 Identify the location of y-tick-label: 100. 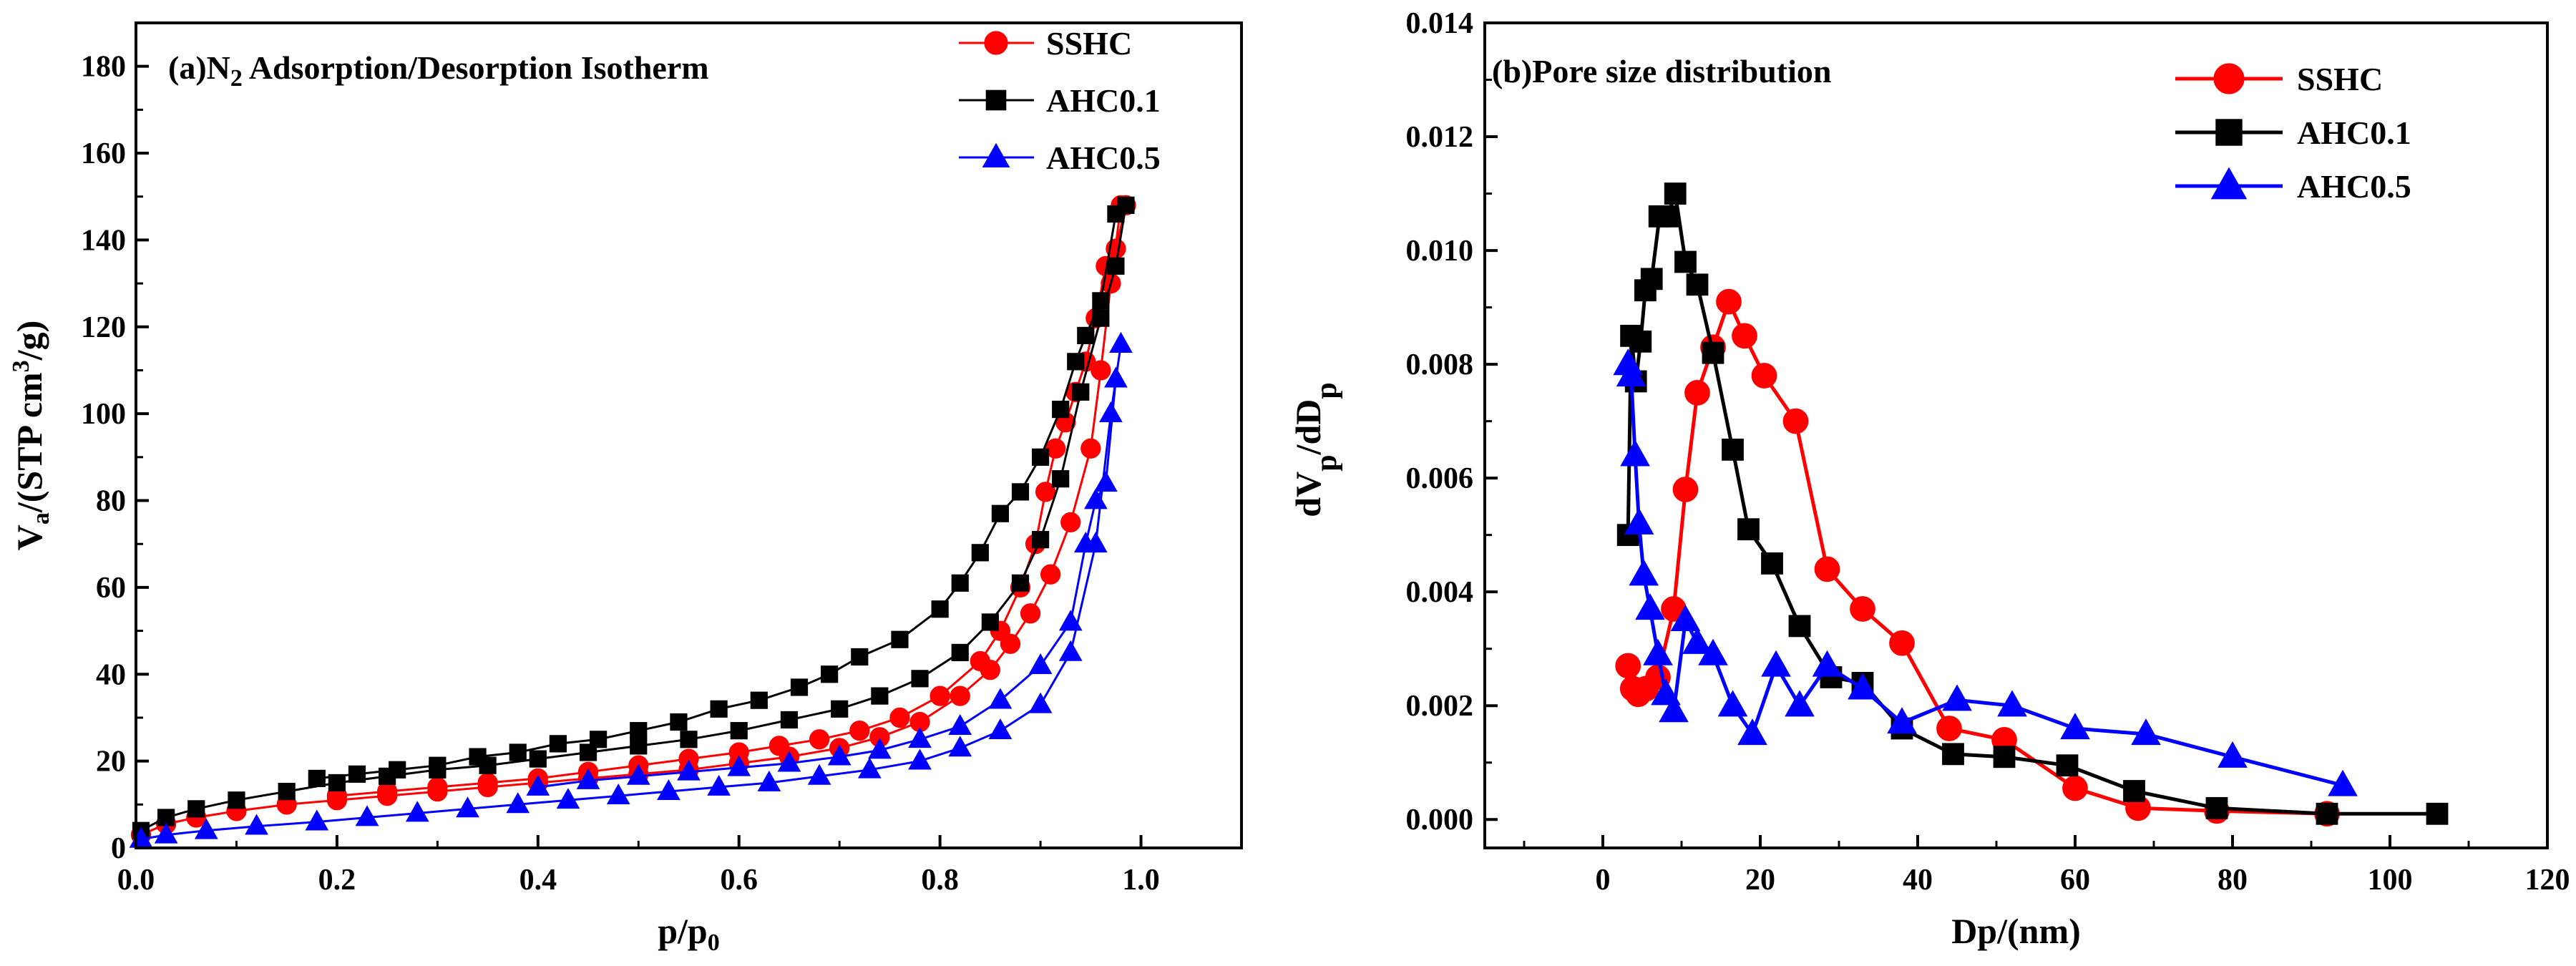
(103, 414).